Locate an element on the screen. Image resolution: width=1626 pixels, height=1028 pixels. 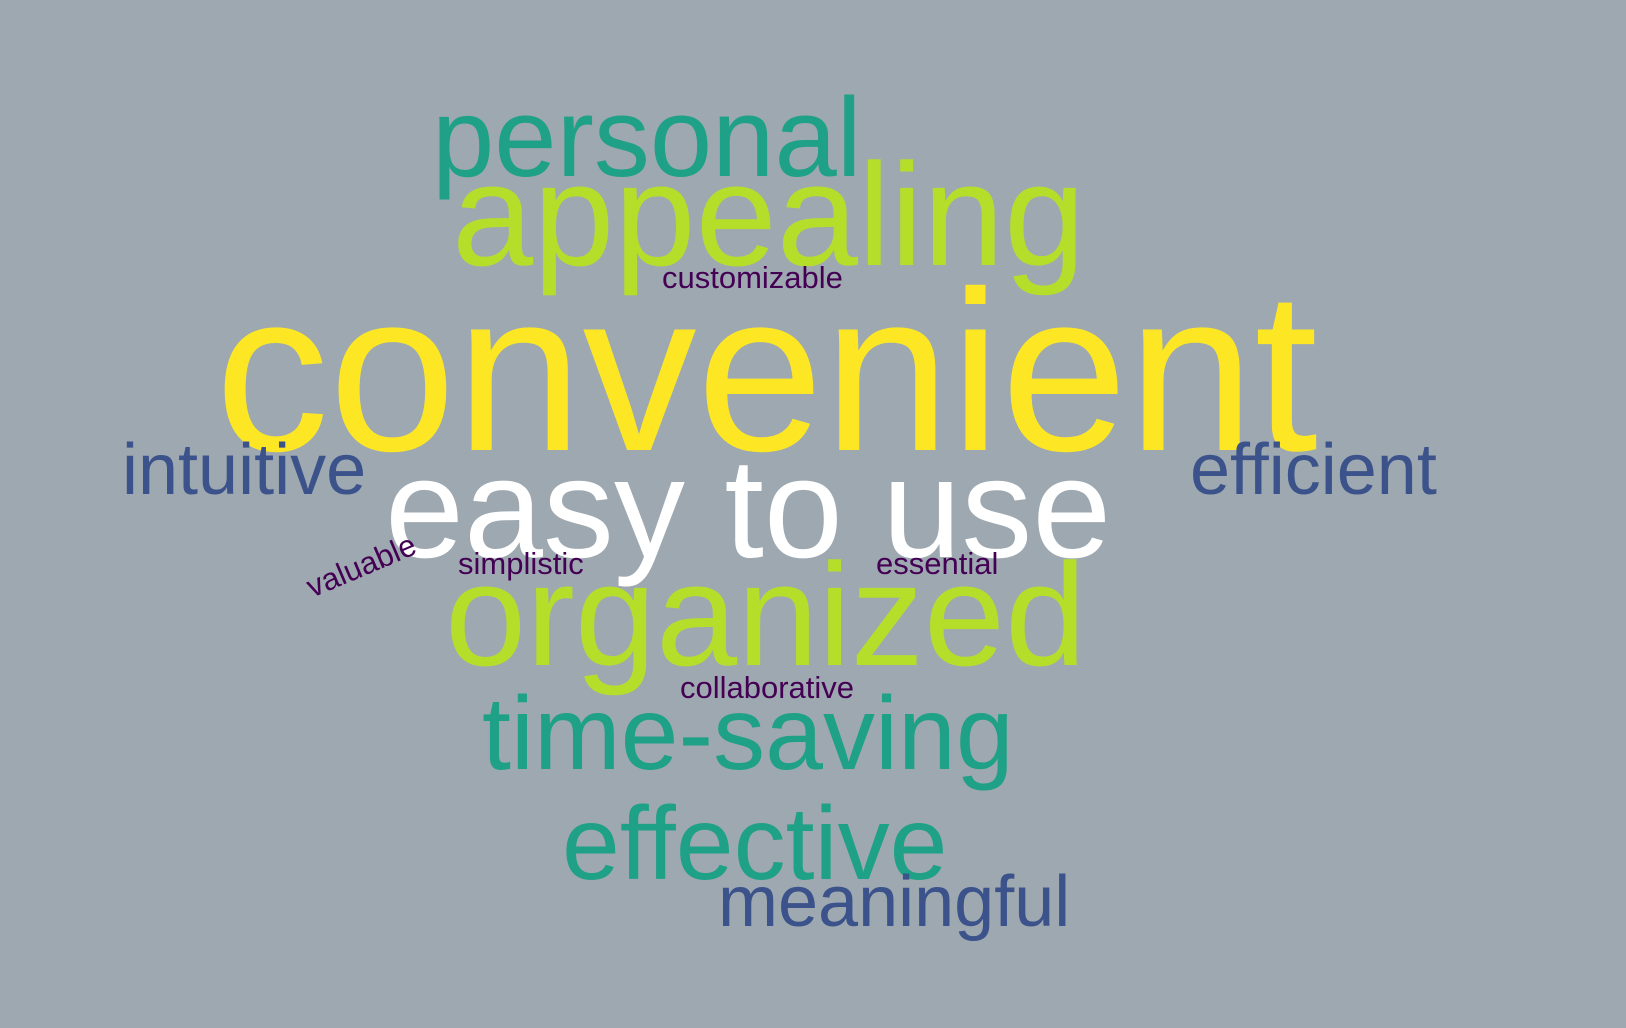
word-easy-to-use: easy to use is located at coordinates (748, 508).